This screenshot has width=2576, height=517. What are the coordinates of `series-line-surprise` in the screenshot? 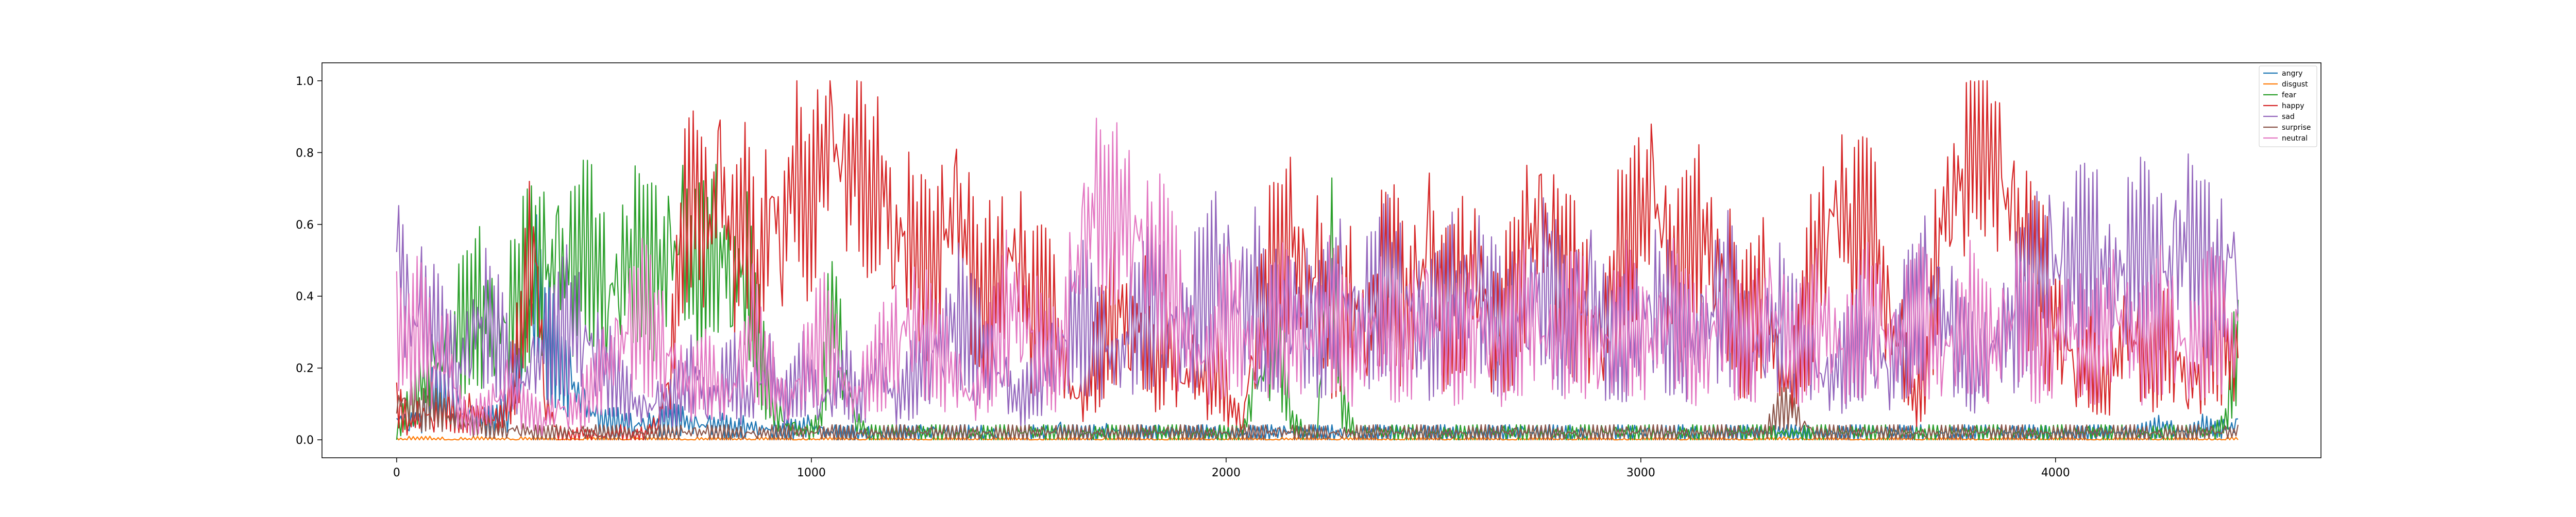 It's located at (1318, 408).